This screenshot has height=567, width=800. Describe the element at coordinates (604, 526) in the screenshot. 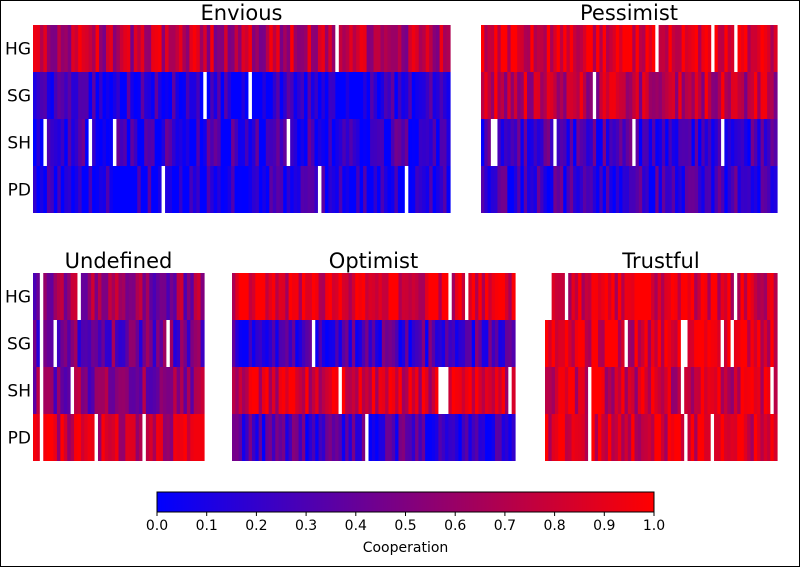

I see `colorbar-tick-label: 0.9` at that location.